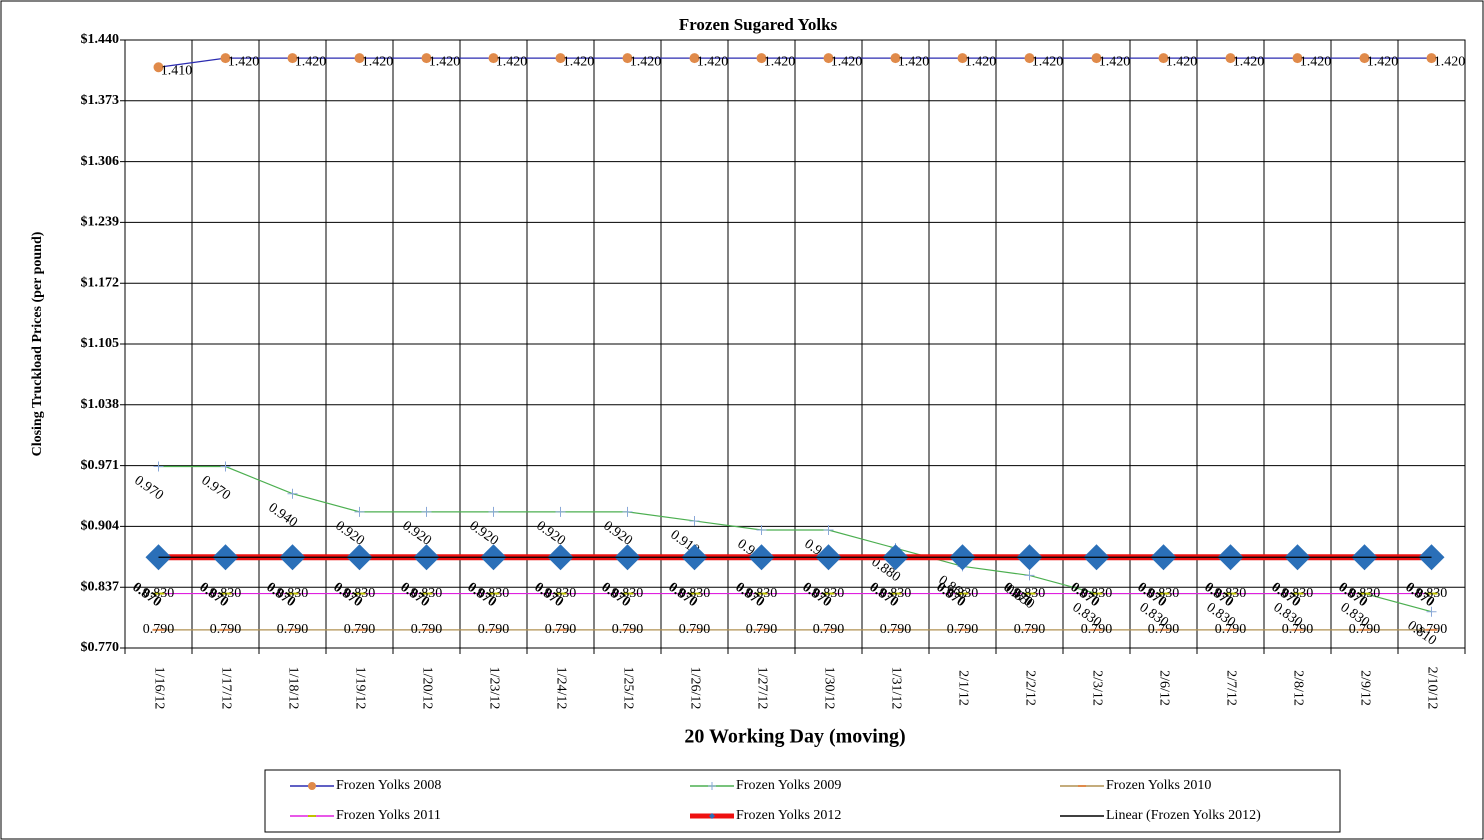 This screenshot has width=1484, height=840. What do you see at coordinates (802, 801) in the screenshot?
I see `legend` at bounding box center [802, 801].